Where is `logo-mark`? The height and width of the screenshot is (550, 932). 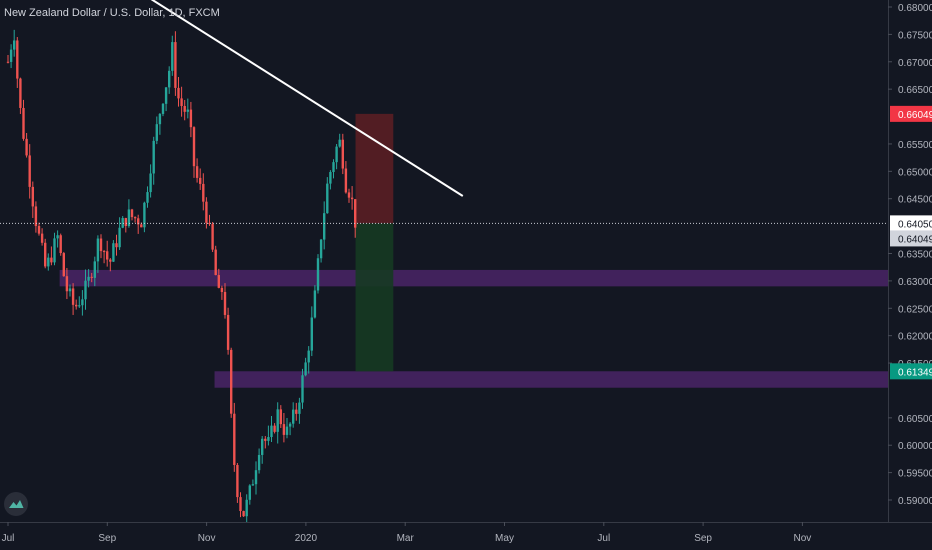
logo-mark is located at coordinates (16, 504).